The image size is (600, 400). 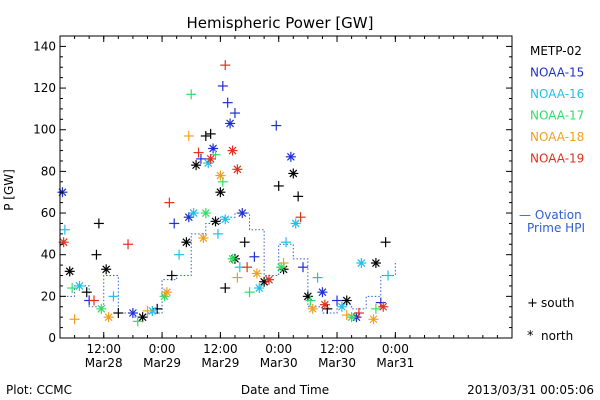 I want to click on x-tick-date-label: Mar28, so click(x=104, y=363).